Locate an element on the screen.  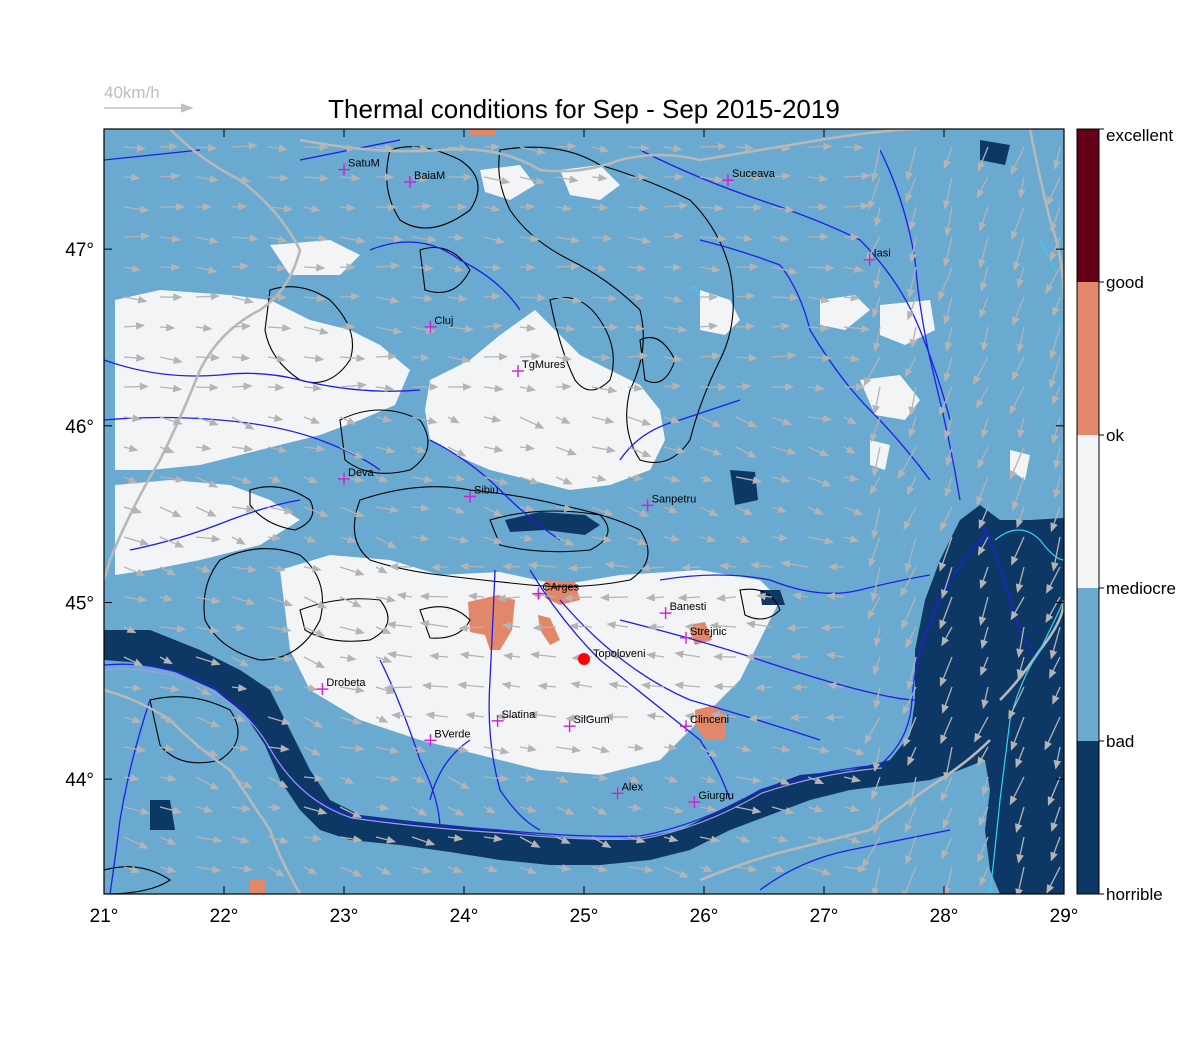
city-marker: BVerde is located at coordinates (447, 737).